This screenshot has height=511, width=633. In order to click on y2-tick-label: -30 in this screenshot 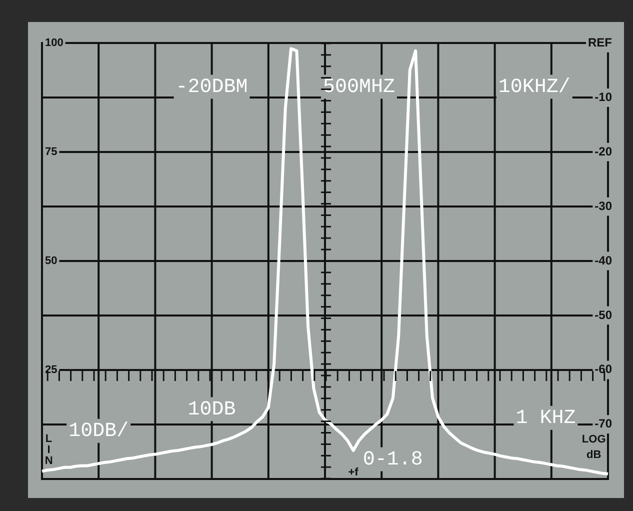, I will do `click(603, 205)`.